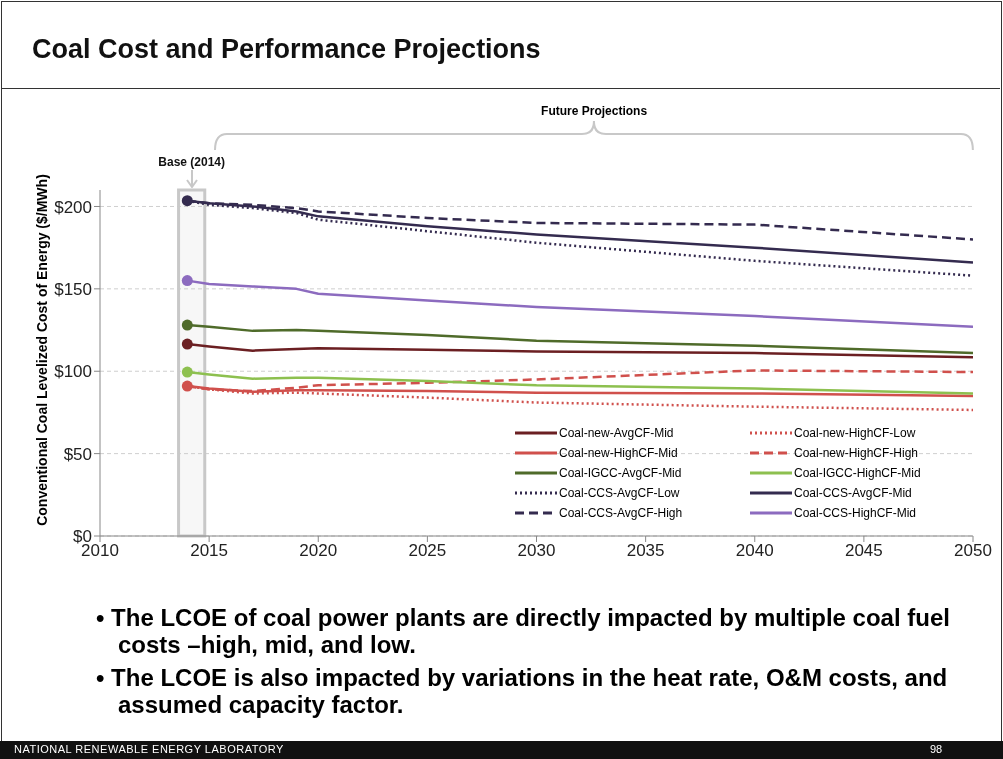 The image size is (1003, 759). I want to click on legend-label: Coal-IGCC-HighCF-Mid, so click(857, 473).